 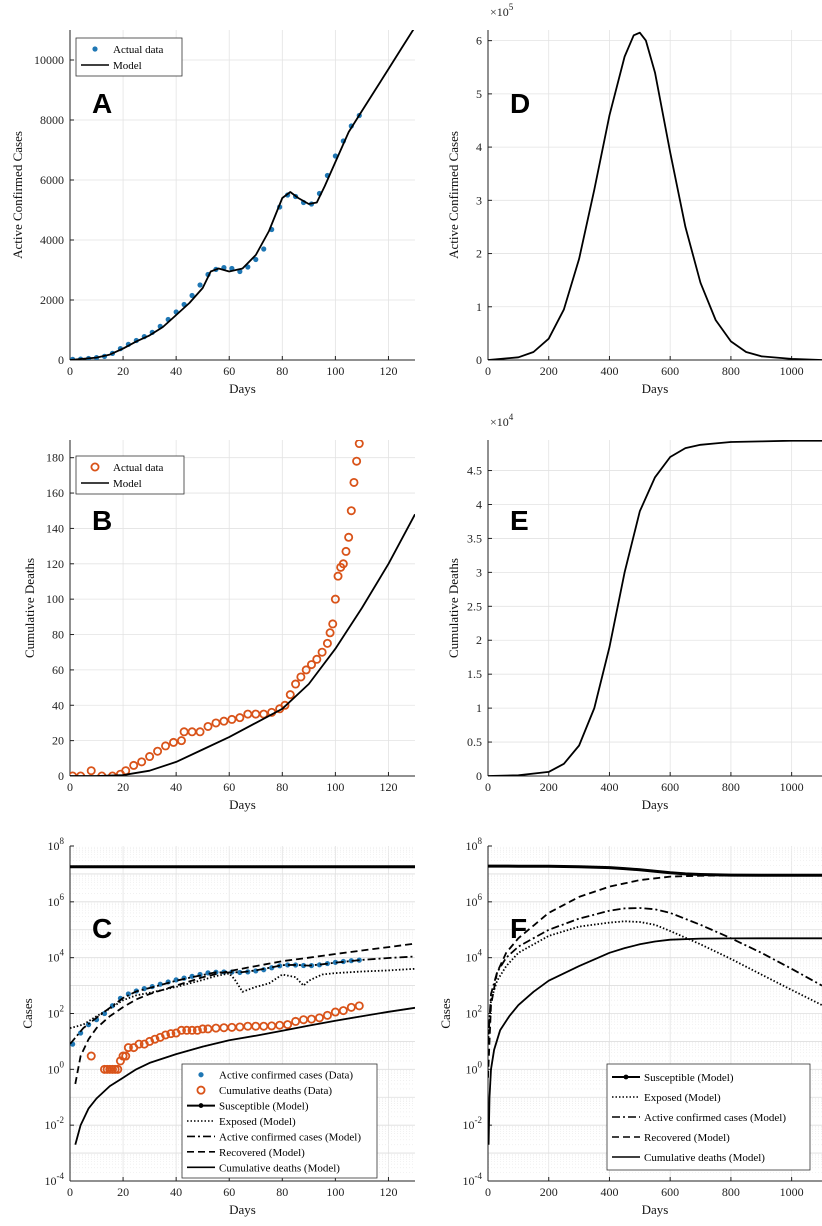 I want to click on legend-item: Exposed (Model), so click(x=666, y=1098).